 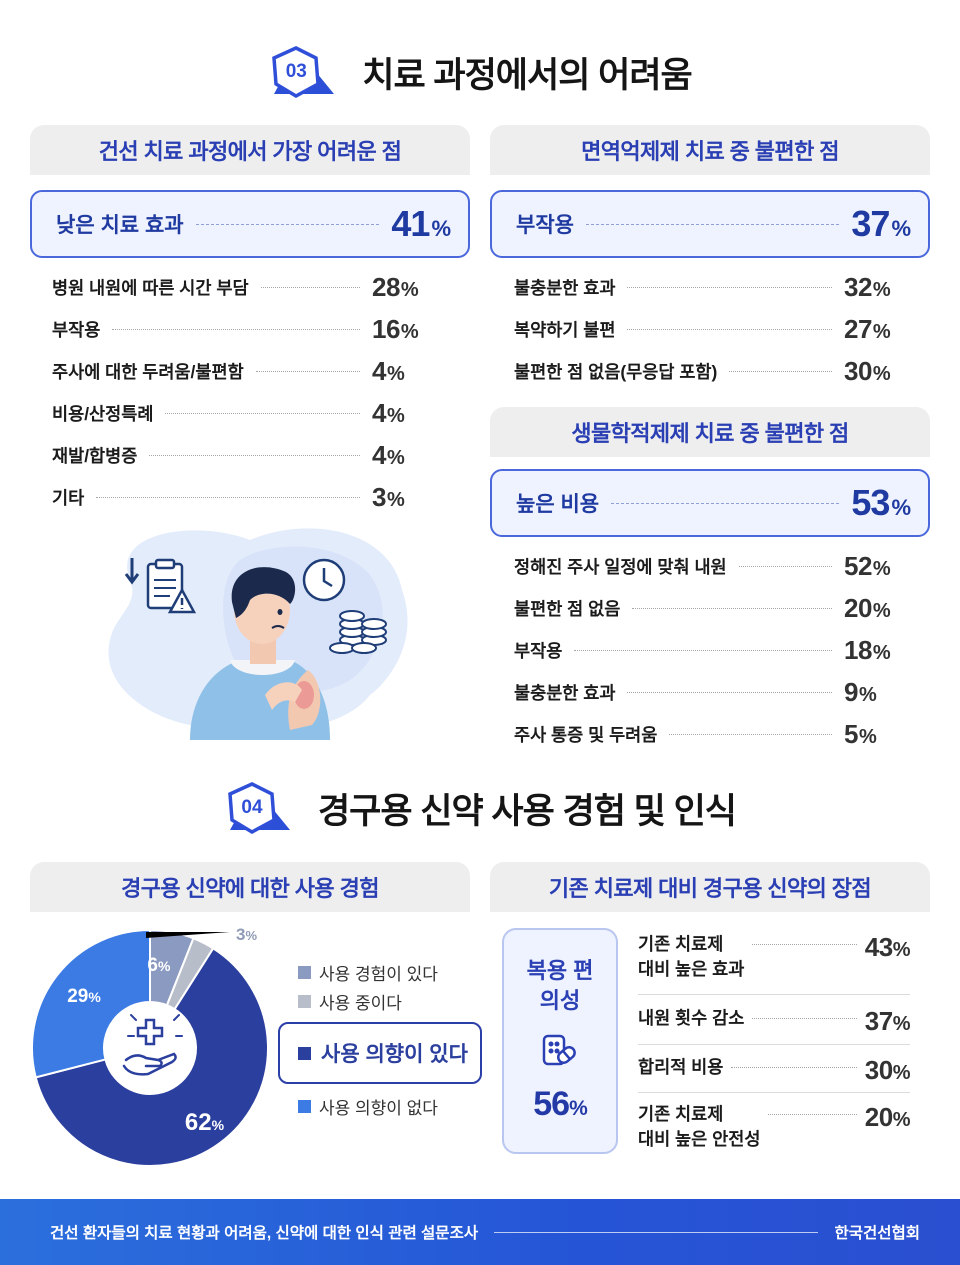 What do you see at coordinates (881, 223) in the screenshot?
I see `highlight-value: 37%` at bounding box center [881, 223].